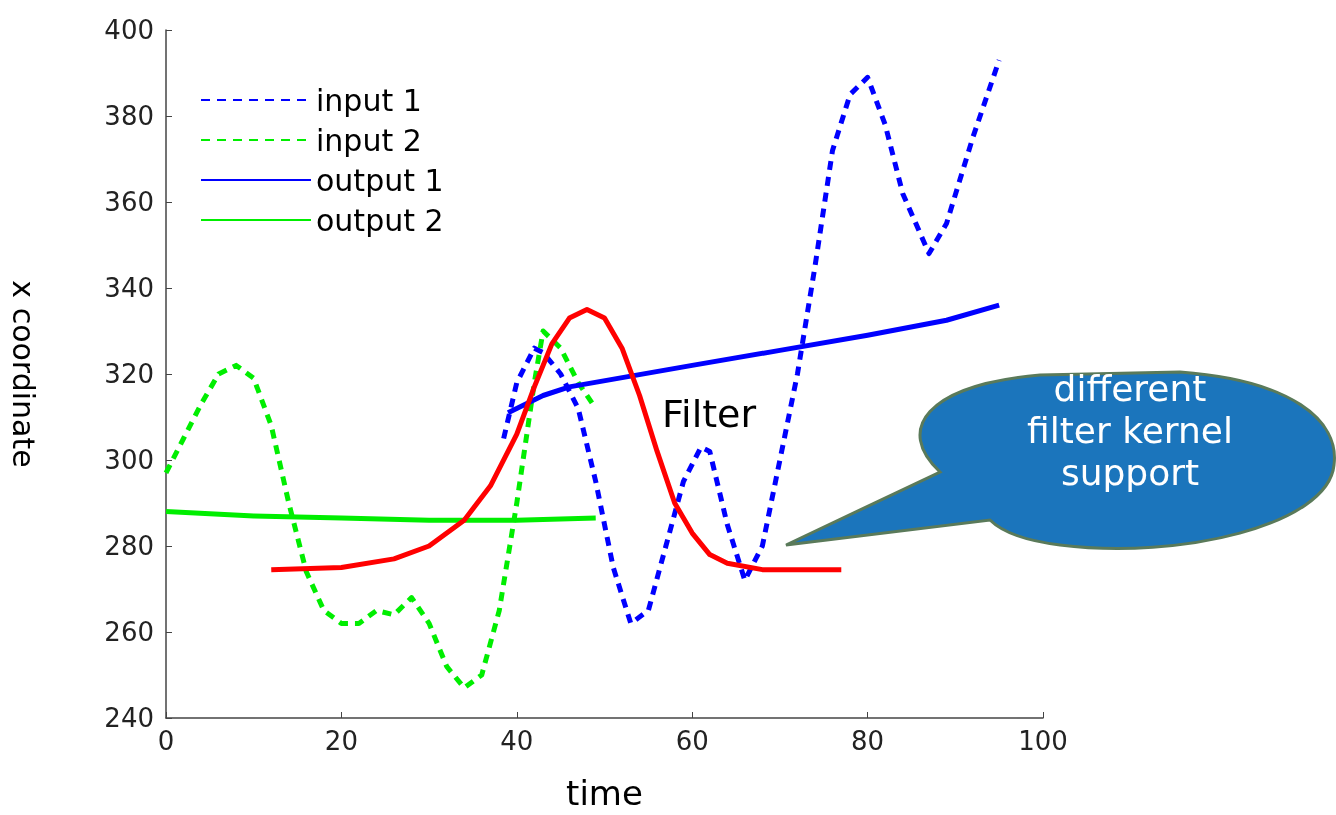  Describe the element at coordinates (129, 632) in the screenshot. I see `y-tick-label: 260` at that location.